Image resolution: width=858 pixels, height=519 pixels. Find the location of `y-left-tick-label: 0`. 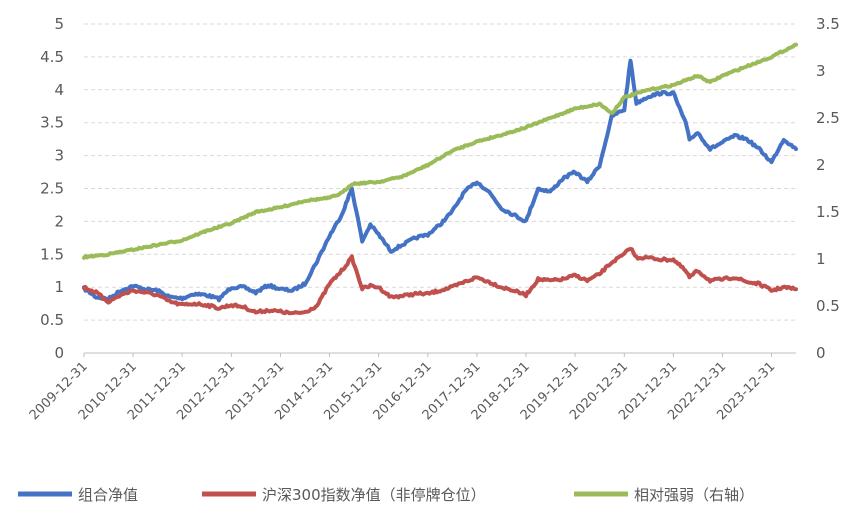

y-left-tick-label: 0 is located at coordinates (59, 353).